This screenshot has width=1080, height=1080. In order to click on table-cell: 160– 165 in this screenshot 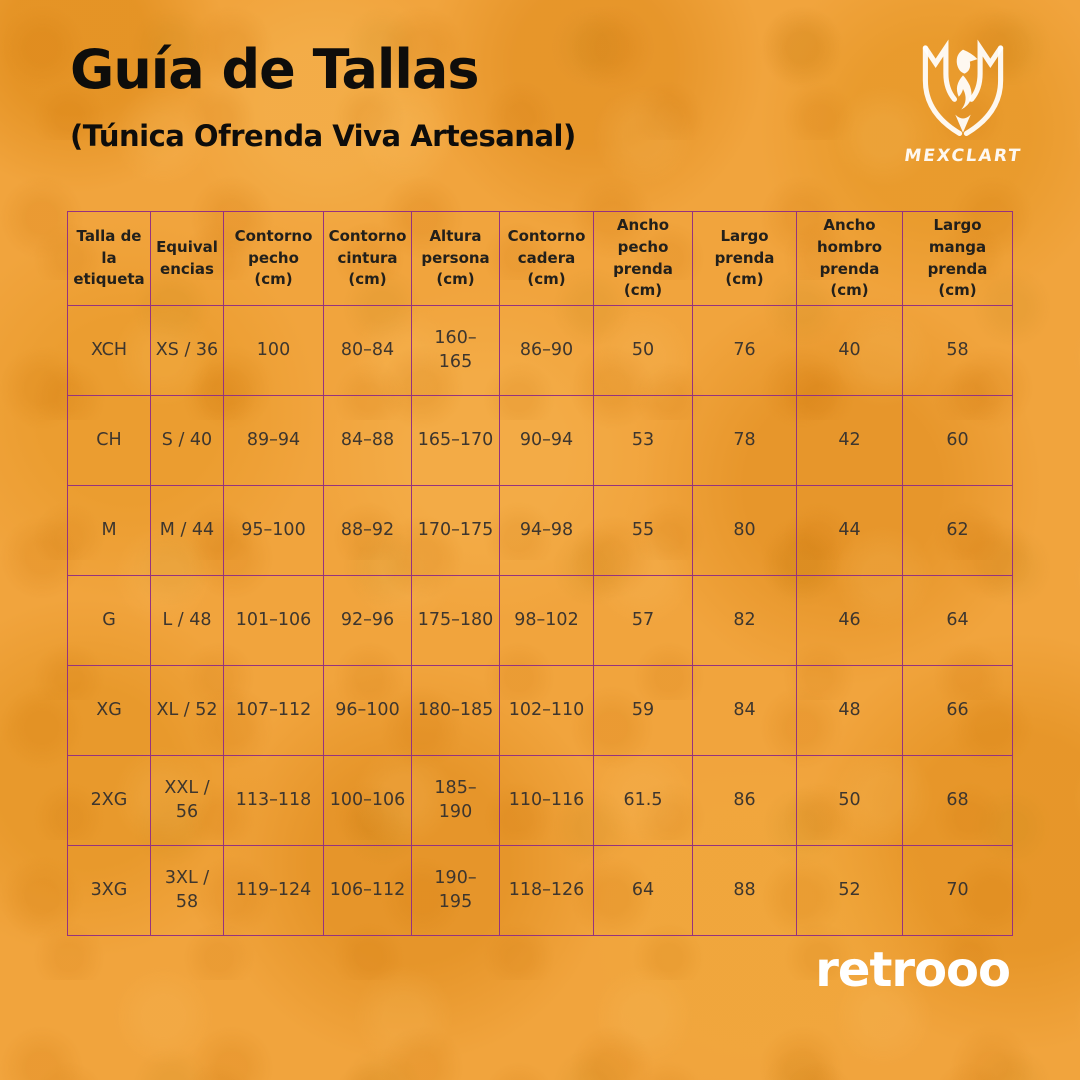, I will do `click(455, 350)`.